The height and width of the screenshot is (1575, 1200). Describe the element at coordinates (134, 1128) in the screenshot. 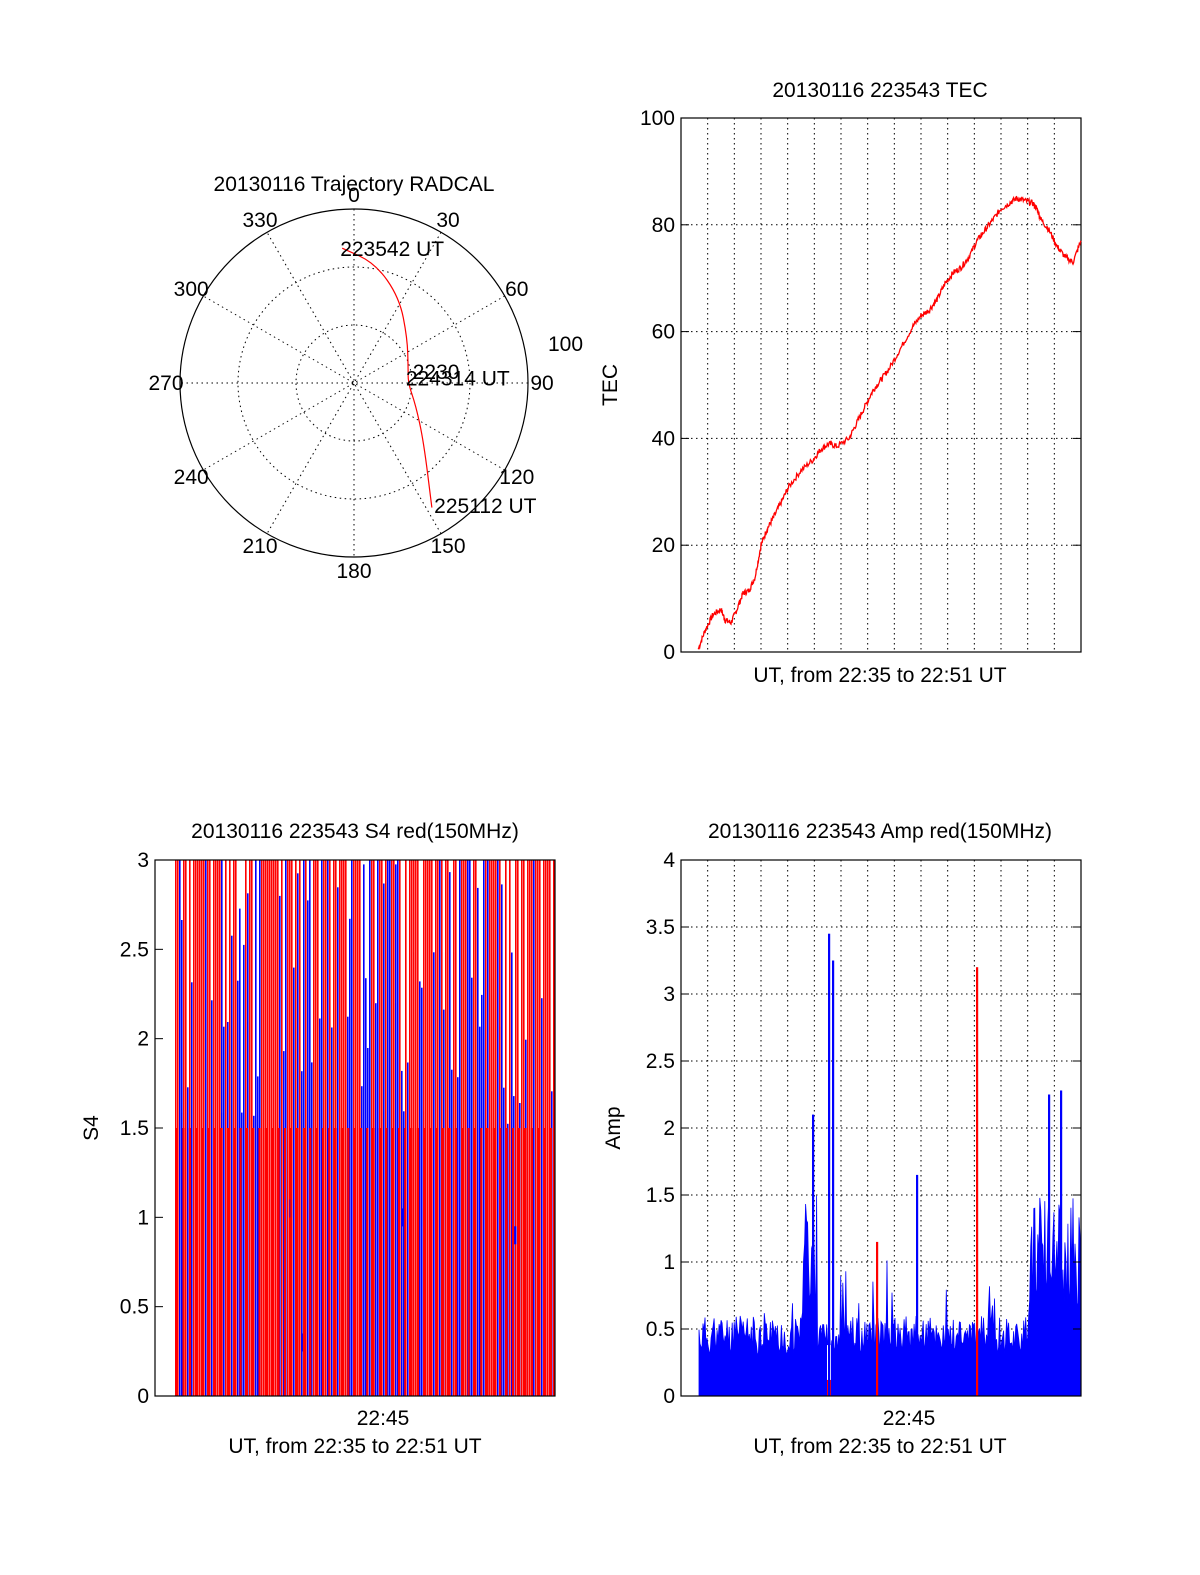

I see `s4-tick-label-1.5: 1.5` at that location.